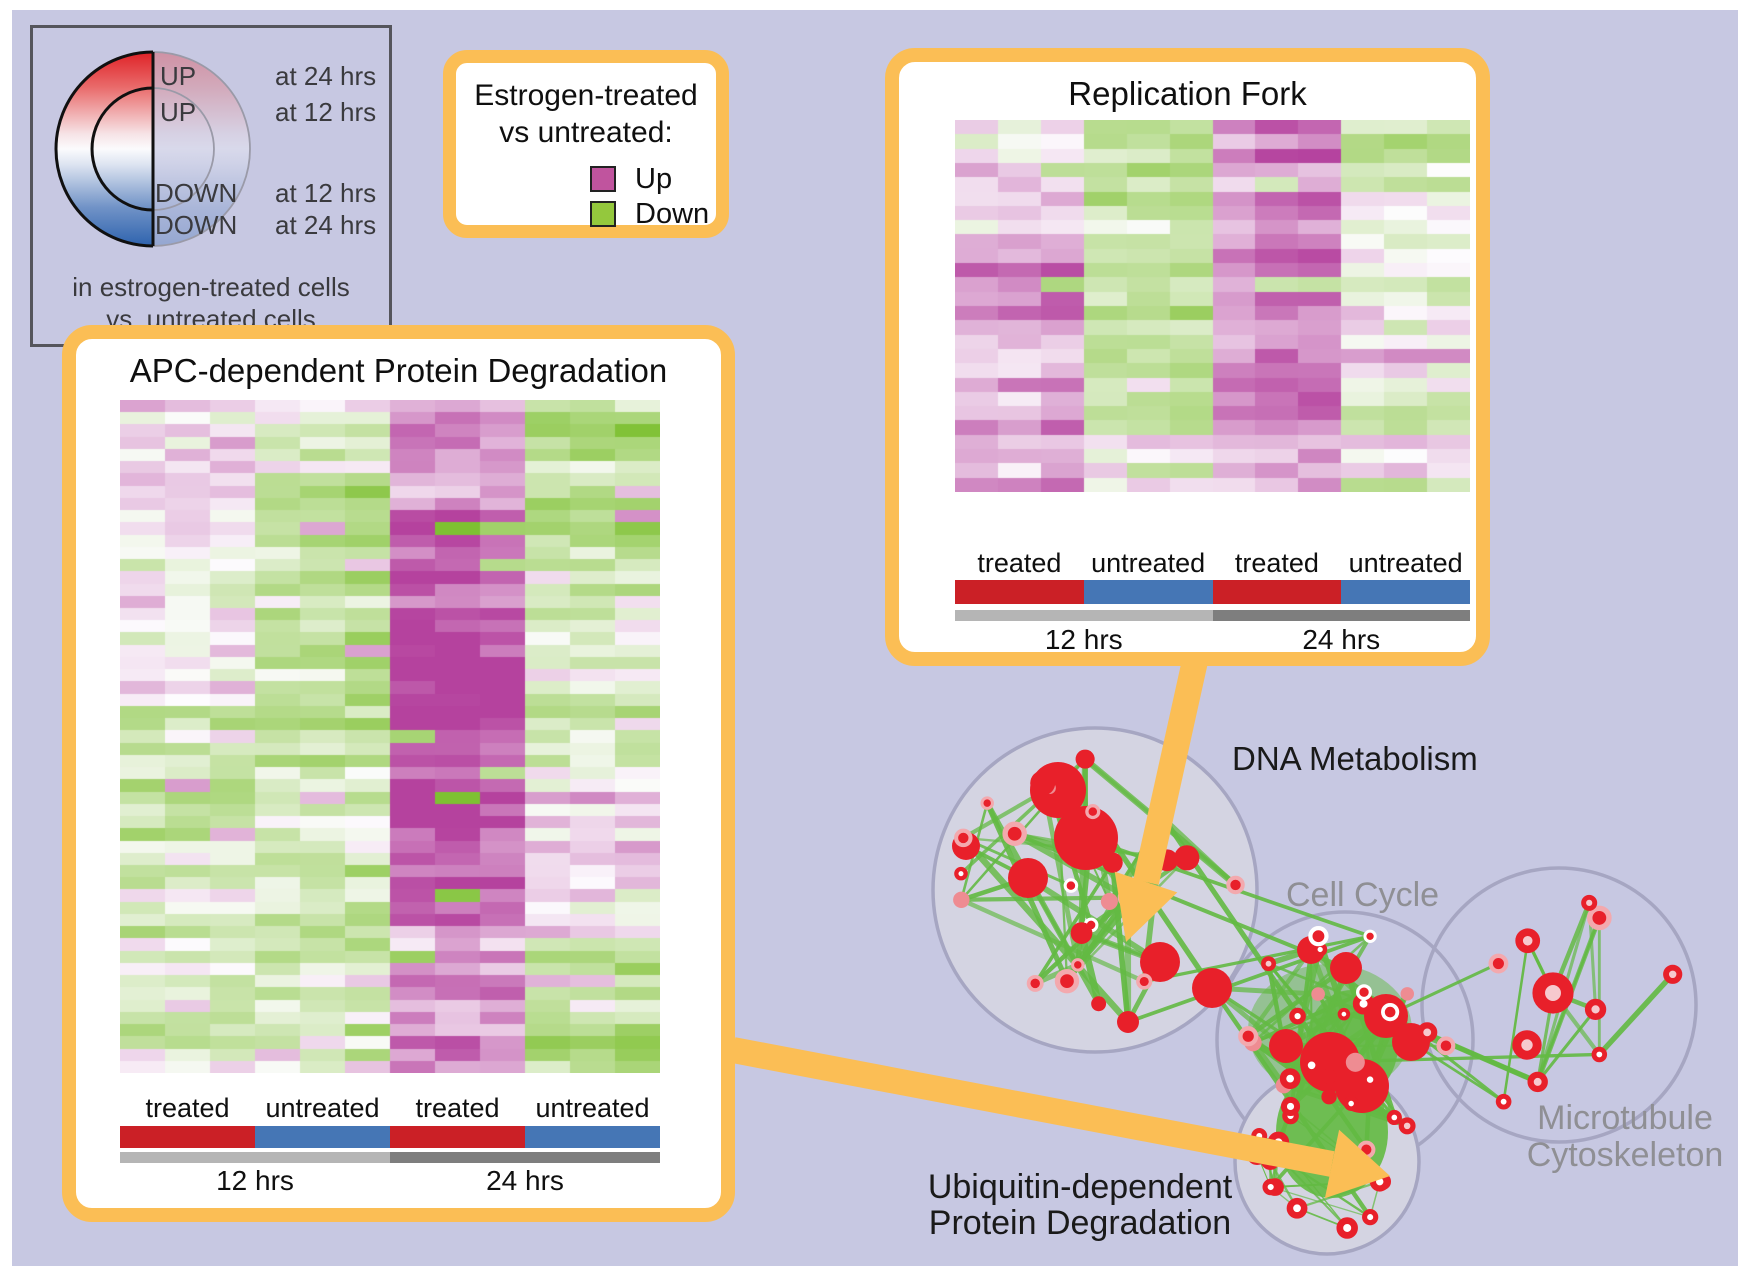  What do you see at coordinates (326, 76) in the screenshot?
I see `ring-time-24hrs-outer: at 24 hrs` at bounding box center [326, 76].